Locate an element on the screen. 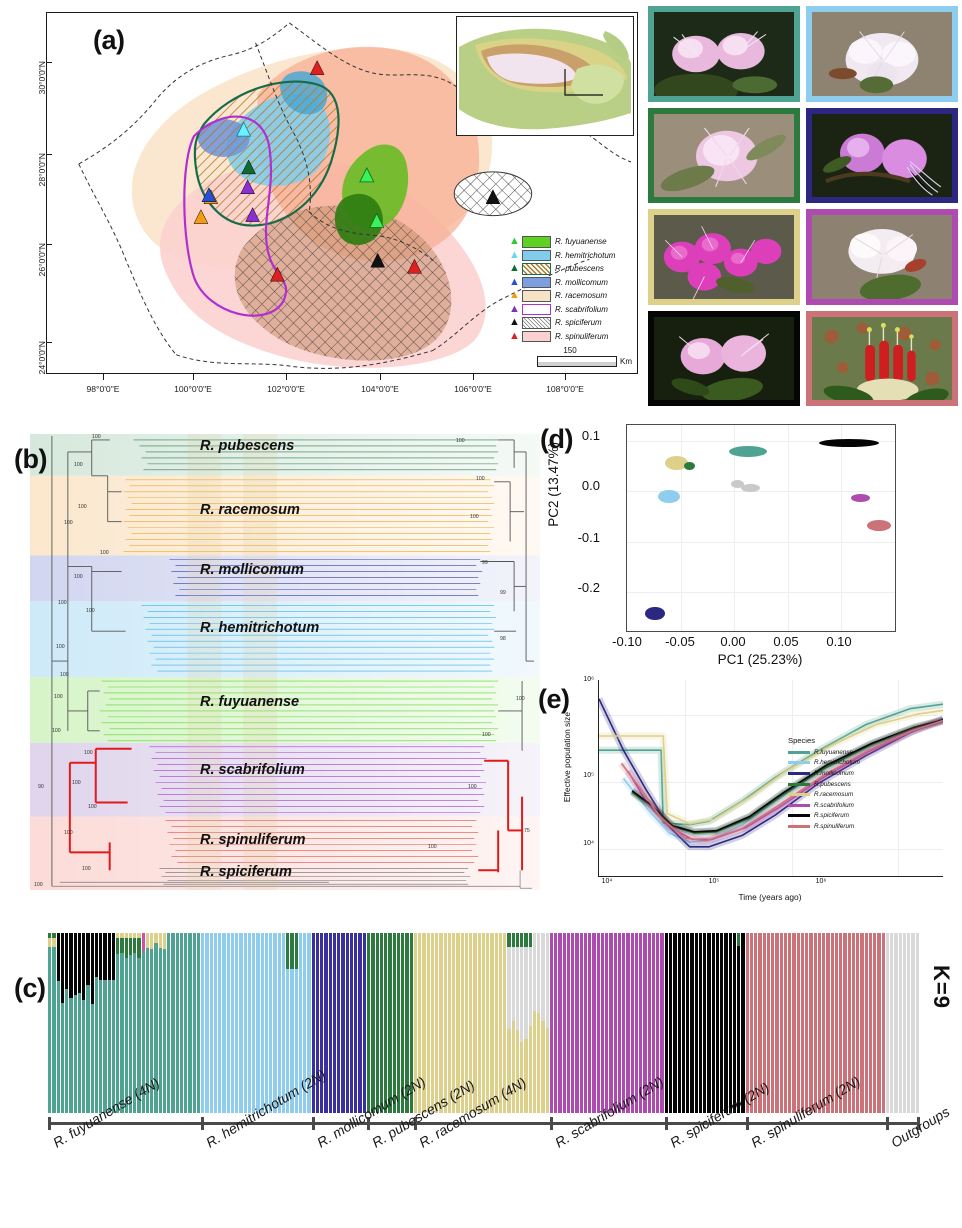  inset-locator-map is located at coordinates (545, 76).